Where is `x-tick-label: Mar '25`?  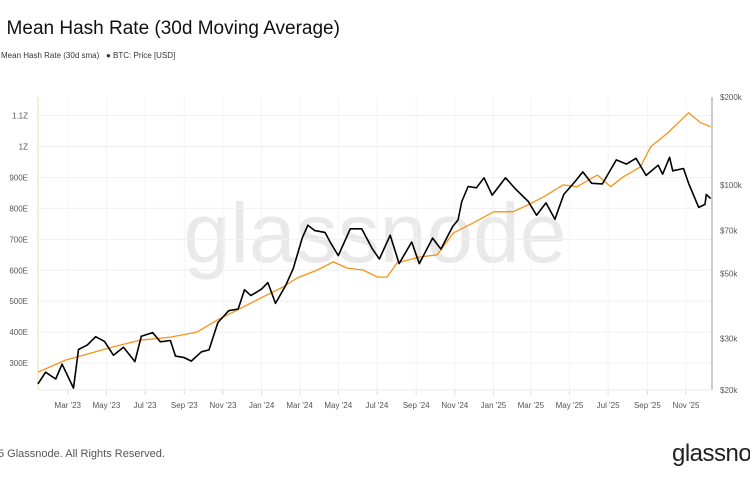
x-tick-label: Mar '25 is located at coordinates (531, 405).